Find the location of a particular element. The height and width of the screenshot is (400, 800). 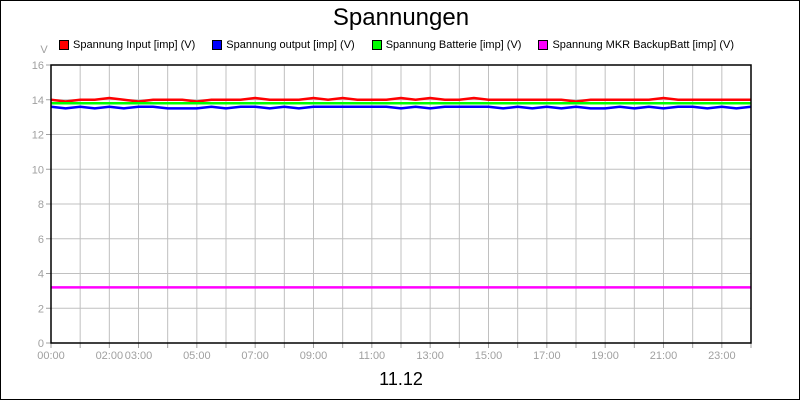

y-tick-label: 10 is located at coordinates (38, 170).